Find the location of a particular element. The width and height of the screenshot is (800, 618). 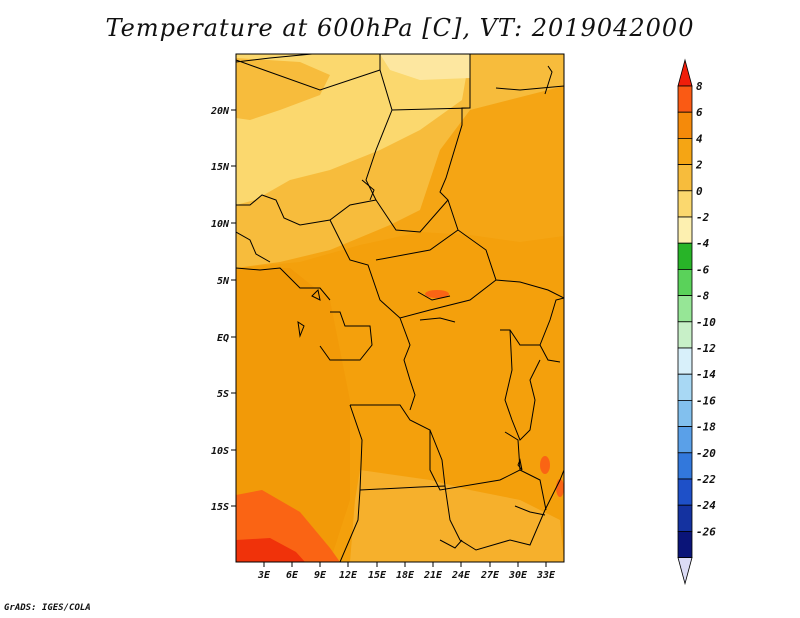

colorbar-label: -18 is located at coordinates (706, 427).